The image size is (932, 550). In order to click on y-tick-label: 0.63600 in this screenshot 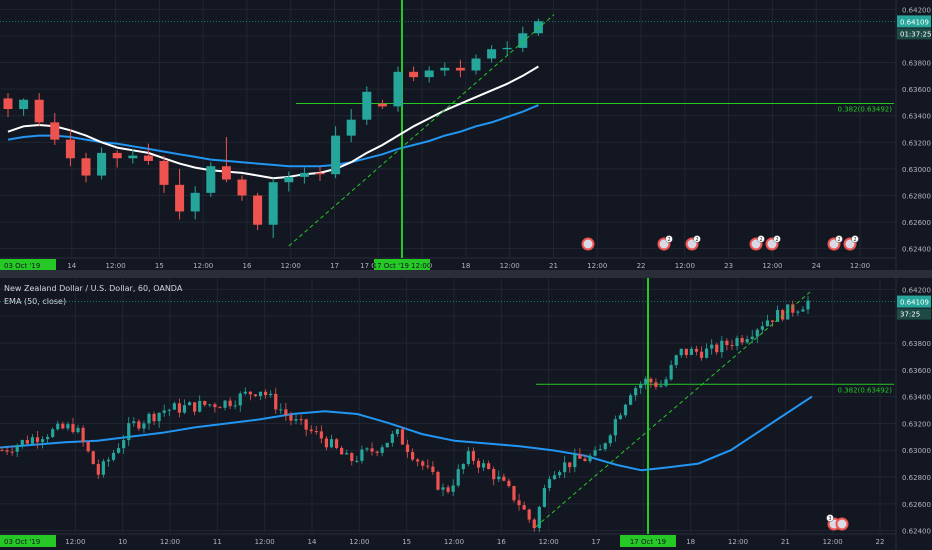, I will do `click(916, 371)`.